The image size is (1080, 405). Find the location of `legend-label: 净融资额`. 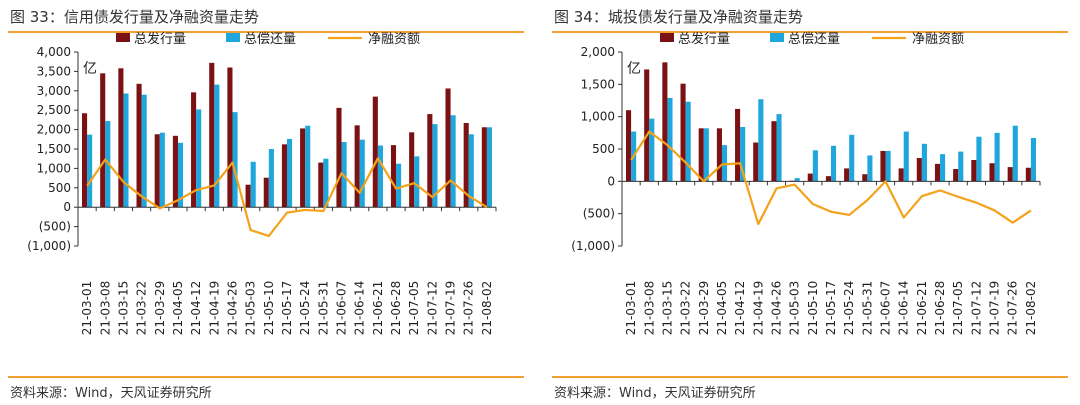

legend-label: 净融资额 is located at coordinates (938, 39).